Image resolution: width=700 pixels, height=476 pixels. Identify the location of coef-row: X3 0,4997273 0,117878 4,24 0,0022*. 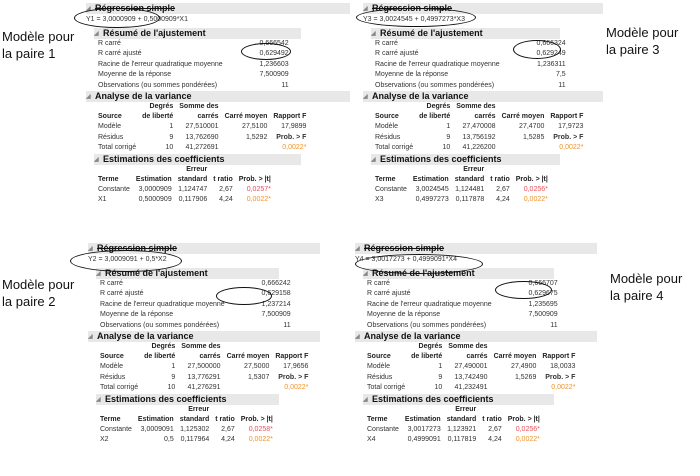
(463, 200).